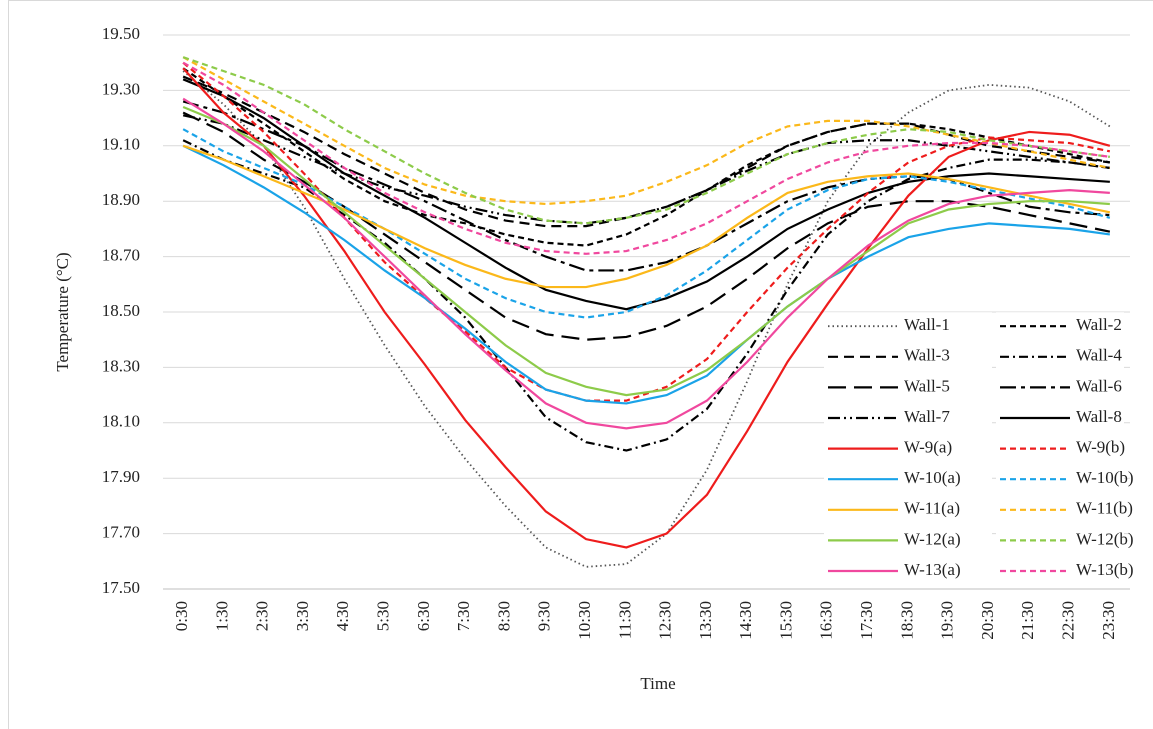  Describe the element at coordinates (544, 616) in the screenshot. I see `x-tick-label: 9:30` at that location.